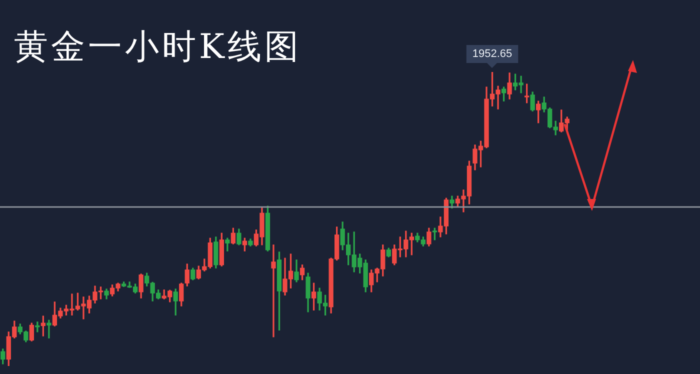 The image size is (700, 374). I want to click on annotation: 1952.65, so click(492, 54).